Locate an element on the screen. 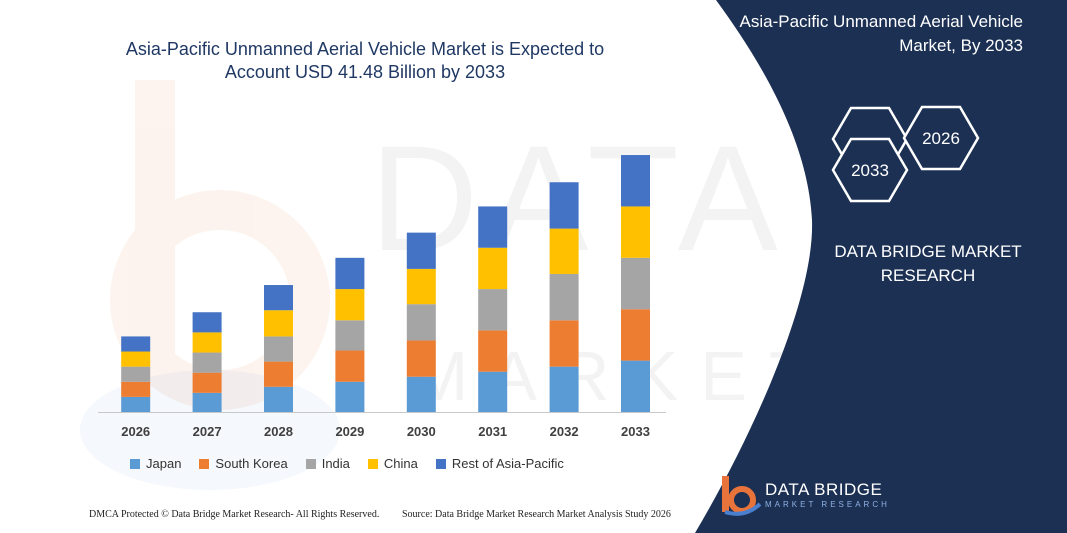 This screenshot has height=533, width=1067. legend-item: China is located at coordinates (392, 463).